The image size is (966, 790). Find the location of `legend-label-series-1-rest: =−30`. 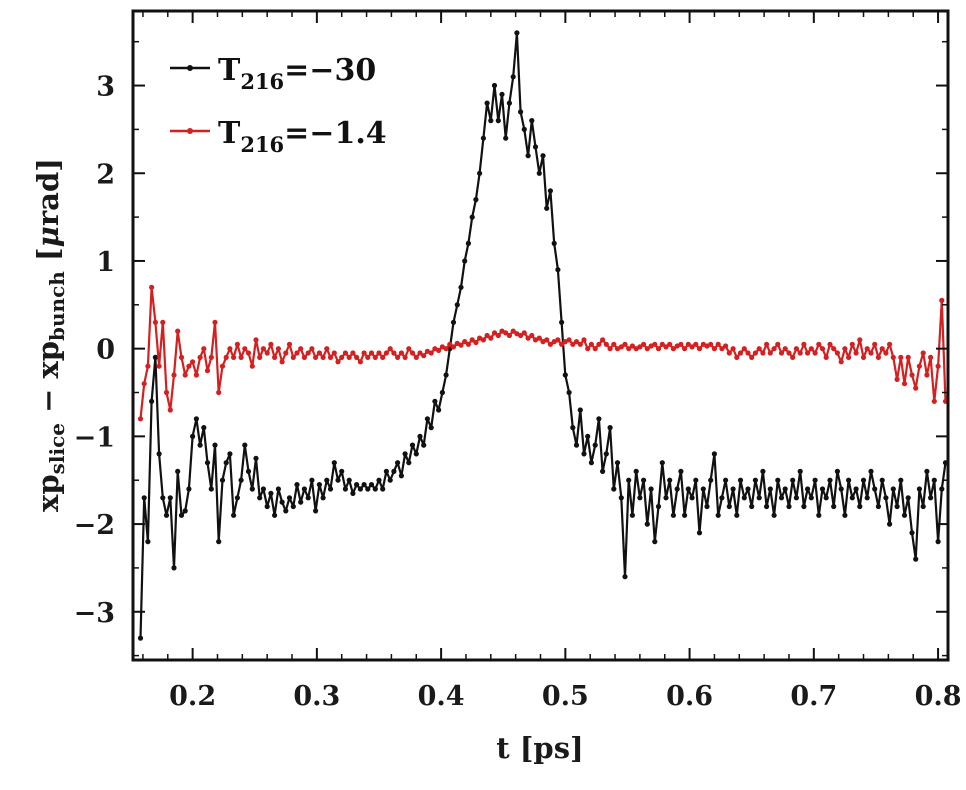

legend-label-series-1-rest: =−30 is located at coordinates (330, 70).